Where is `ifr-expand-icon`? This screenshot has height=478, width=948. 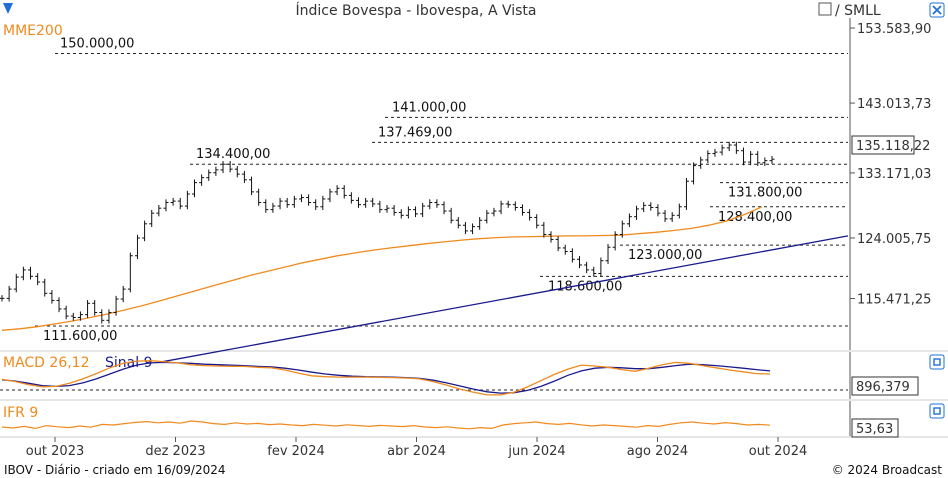 ifr-expand-icon is located at coordinates (937, 411).